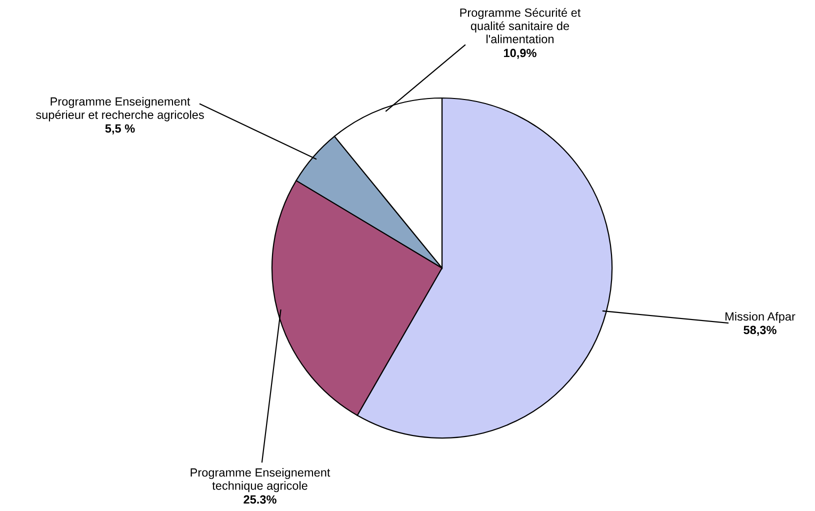  I want to click on slice-label: Programme Enseignement technique agricole, so click(260, 480).